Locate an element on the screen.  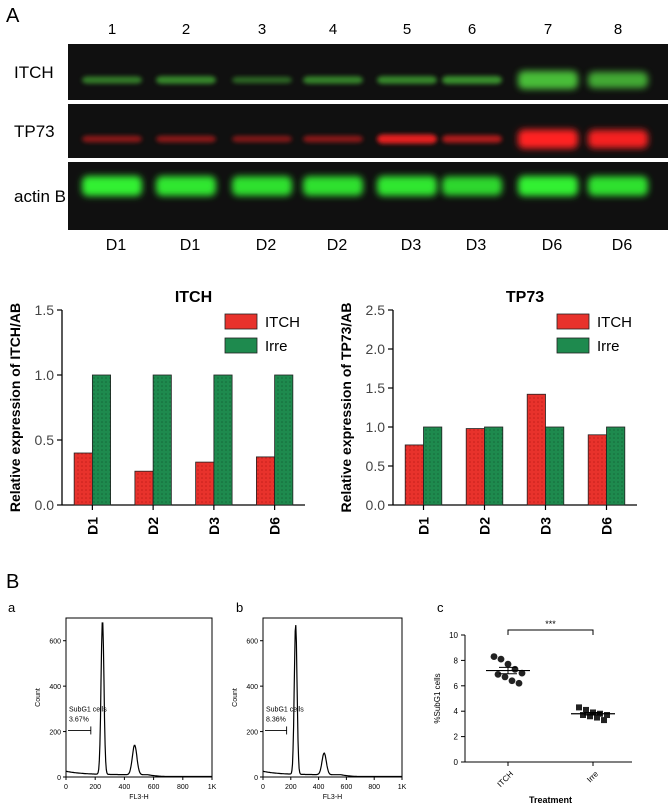
y-tick-label: 6 is located at coordinates (456, 686).